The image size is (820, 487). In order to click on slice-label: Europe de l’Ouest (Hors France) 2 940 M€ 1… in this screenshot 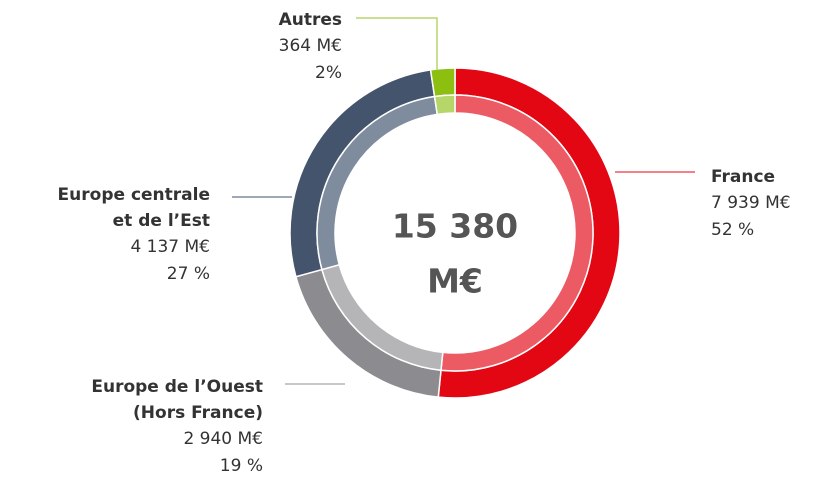, I will do `click(177, 427)`.